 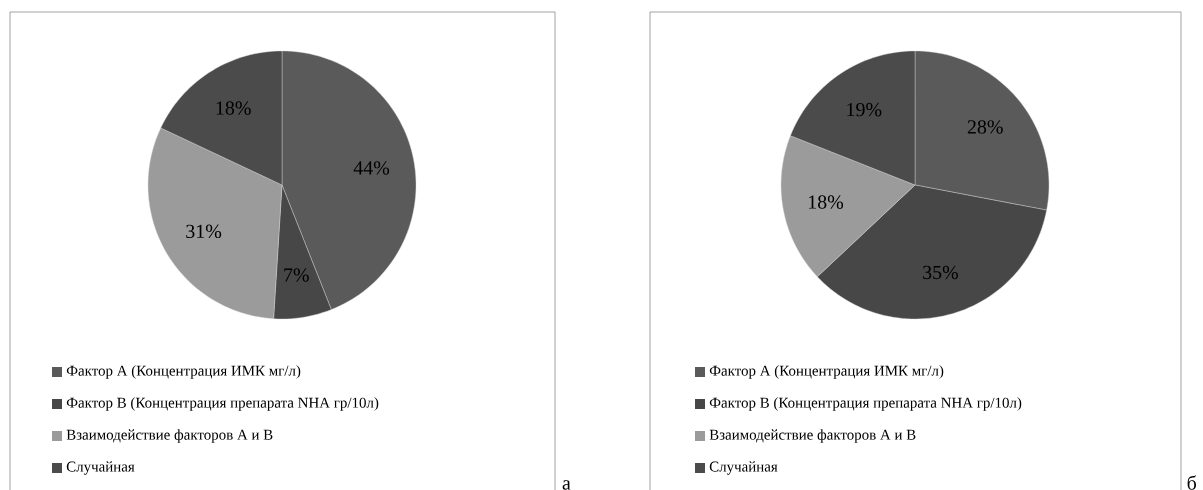 I want to click on data-label: 28%, so click(x=985, y=127).